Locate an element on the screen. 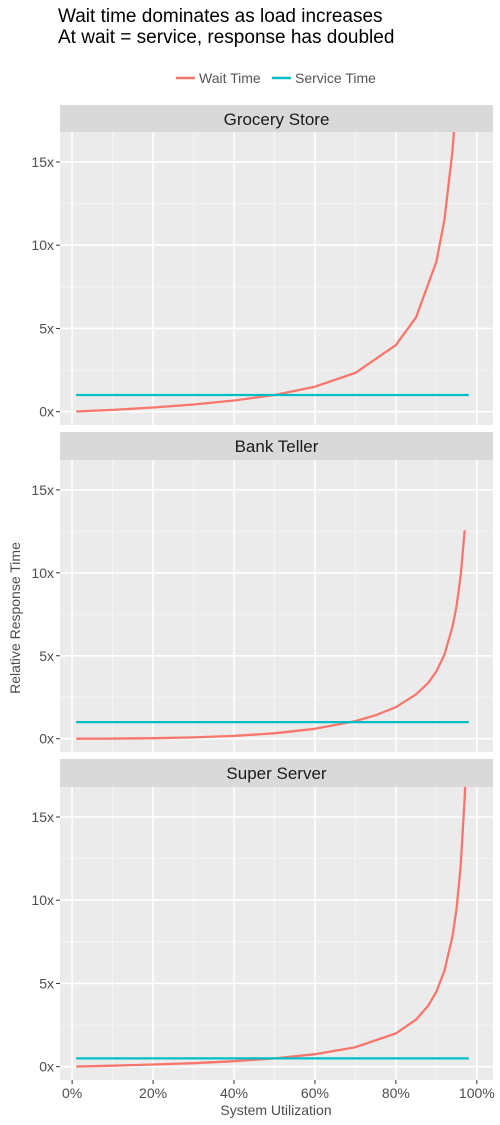  facet-label: Grocery Store is located at coordinates (277, 119).